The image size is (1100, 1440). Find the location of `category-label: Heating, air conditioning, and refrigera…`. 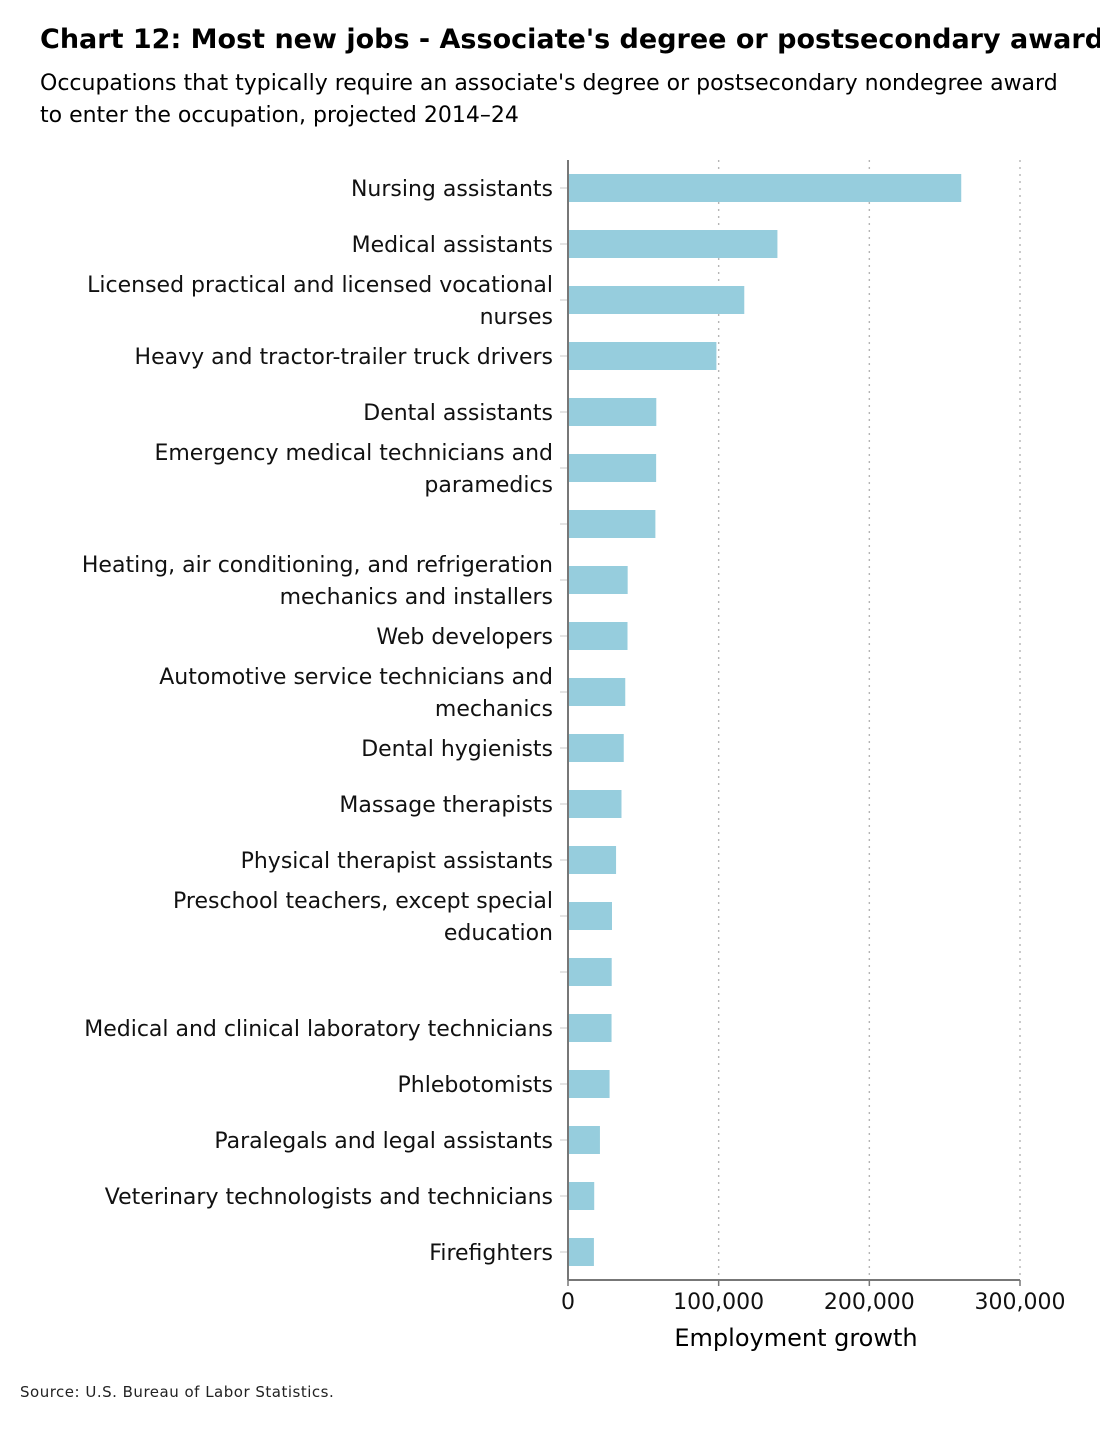

category-label: Heating, air conditioning, and refrigera… is located at coordinates (317, 581).